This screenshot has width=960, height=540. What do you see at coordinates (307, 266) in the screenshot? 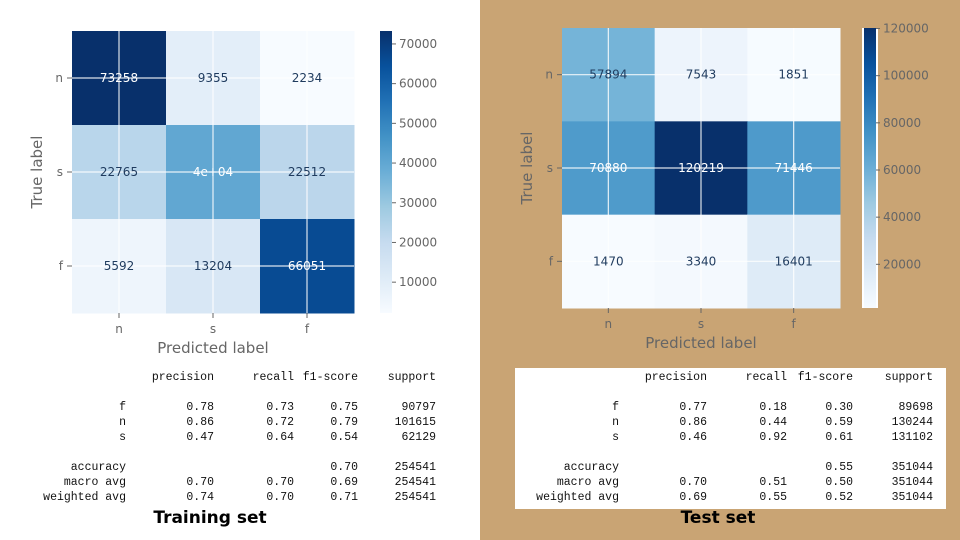
I see `train-cell-label-f-f: 66051` at bounding box center [307, 266].